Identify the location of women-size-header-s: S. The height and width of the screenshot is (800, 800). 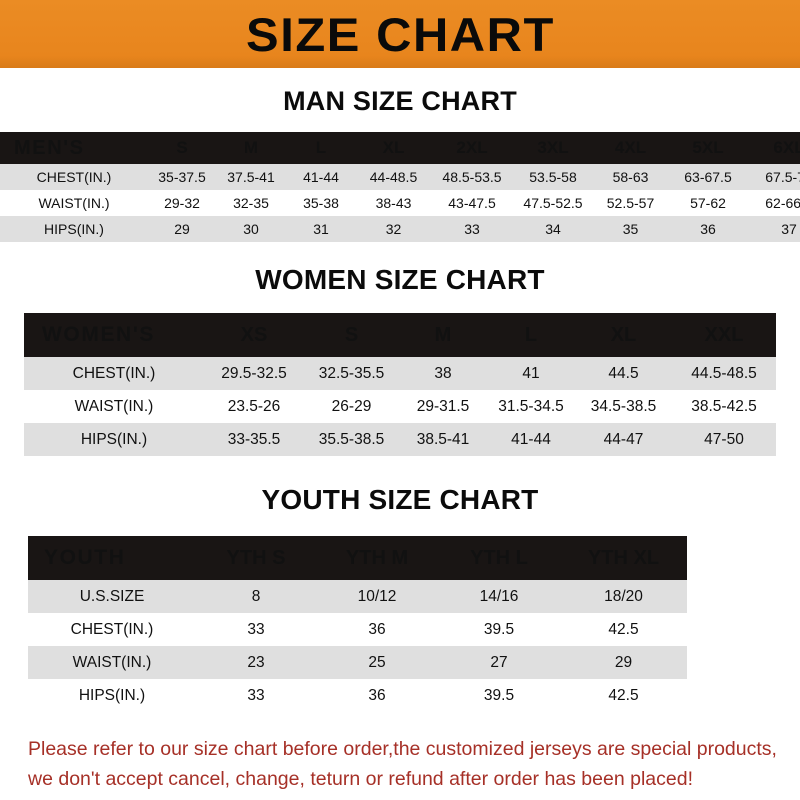
(351, 335).